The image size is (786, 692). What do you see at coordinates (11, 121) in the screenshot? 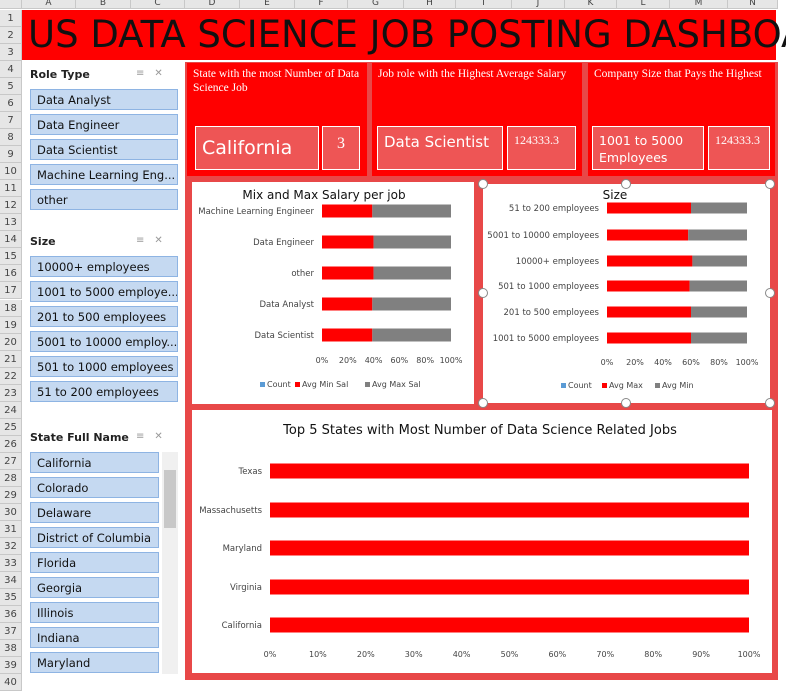
I see `row-header: 7` at bounding box center [11, 121].